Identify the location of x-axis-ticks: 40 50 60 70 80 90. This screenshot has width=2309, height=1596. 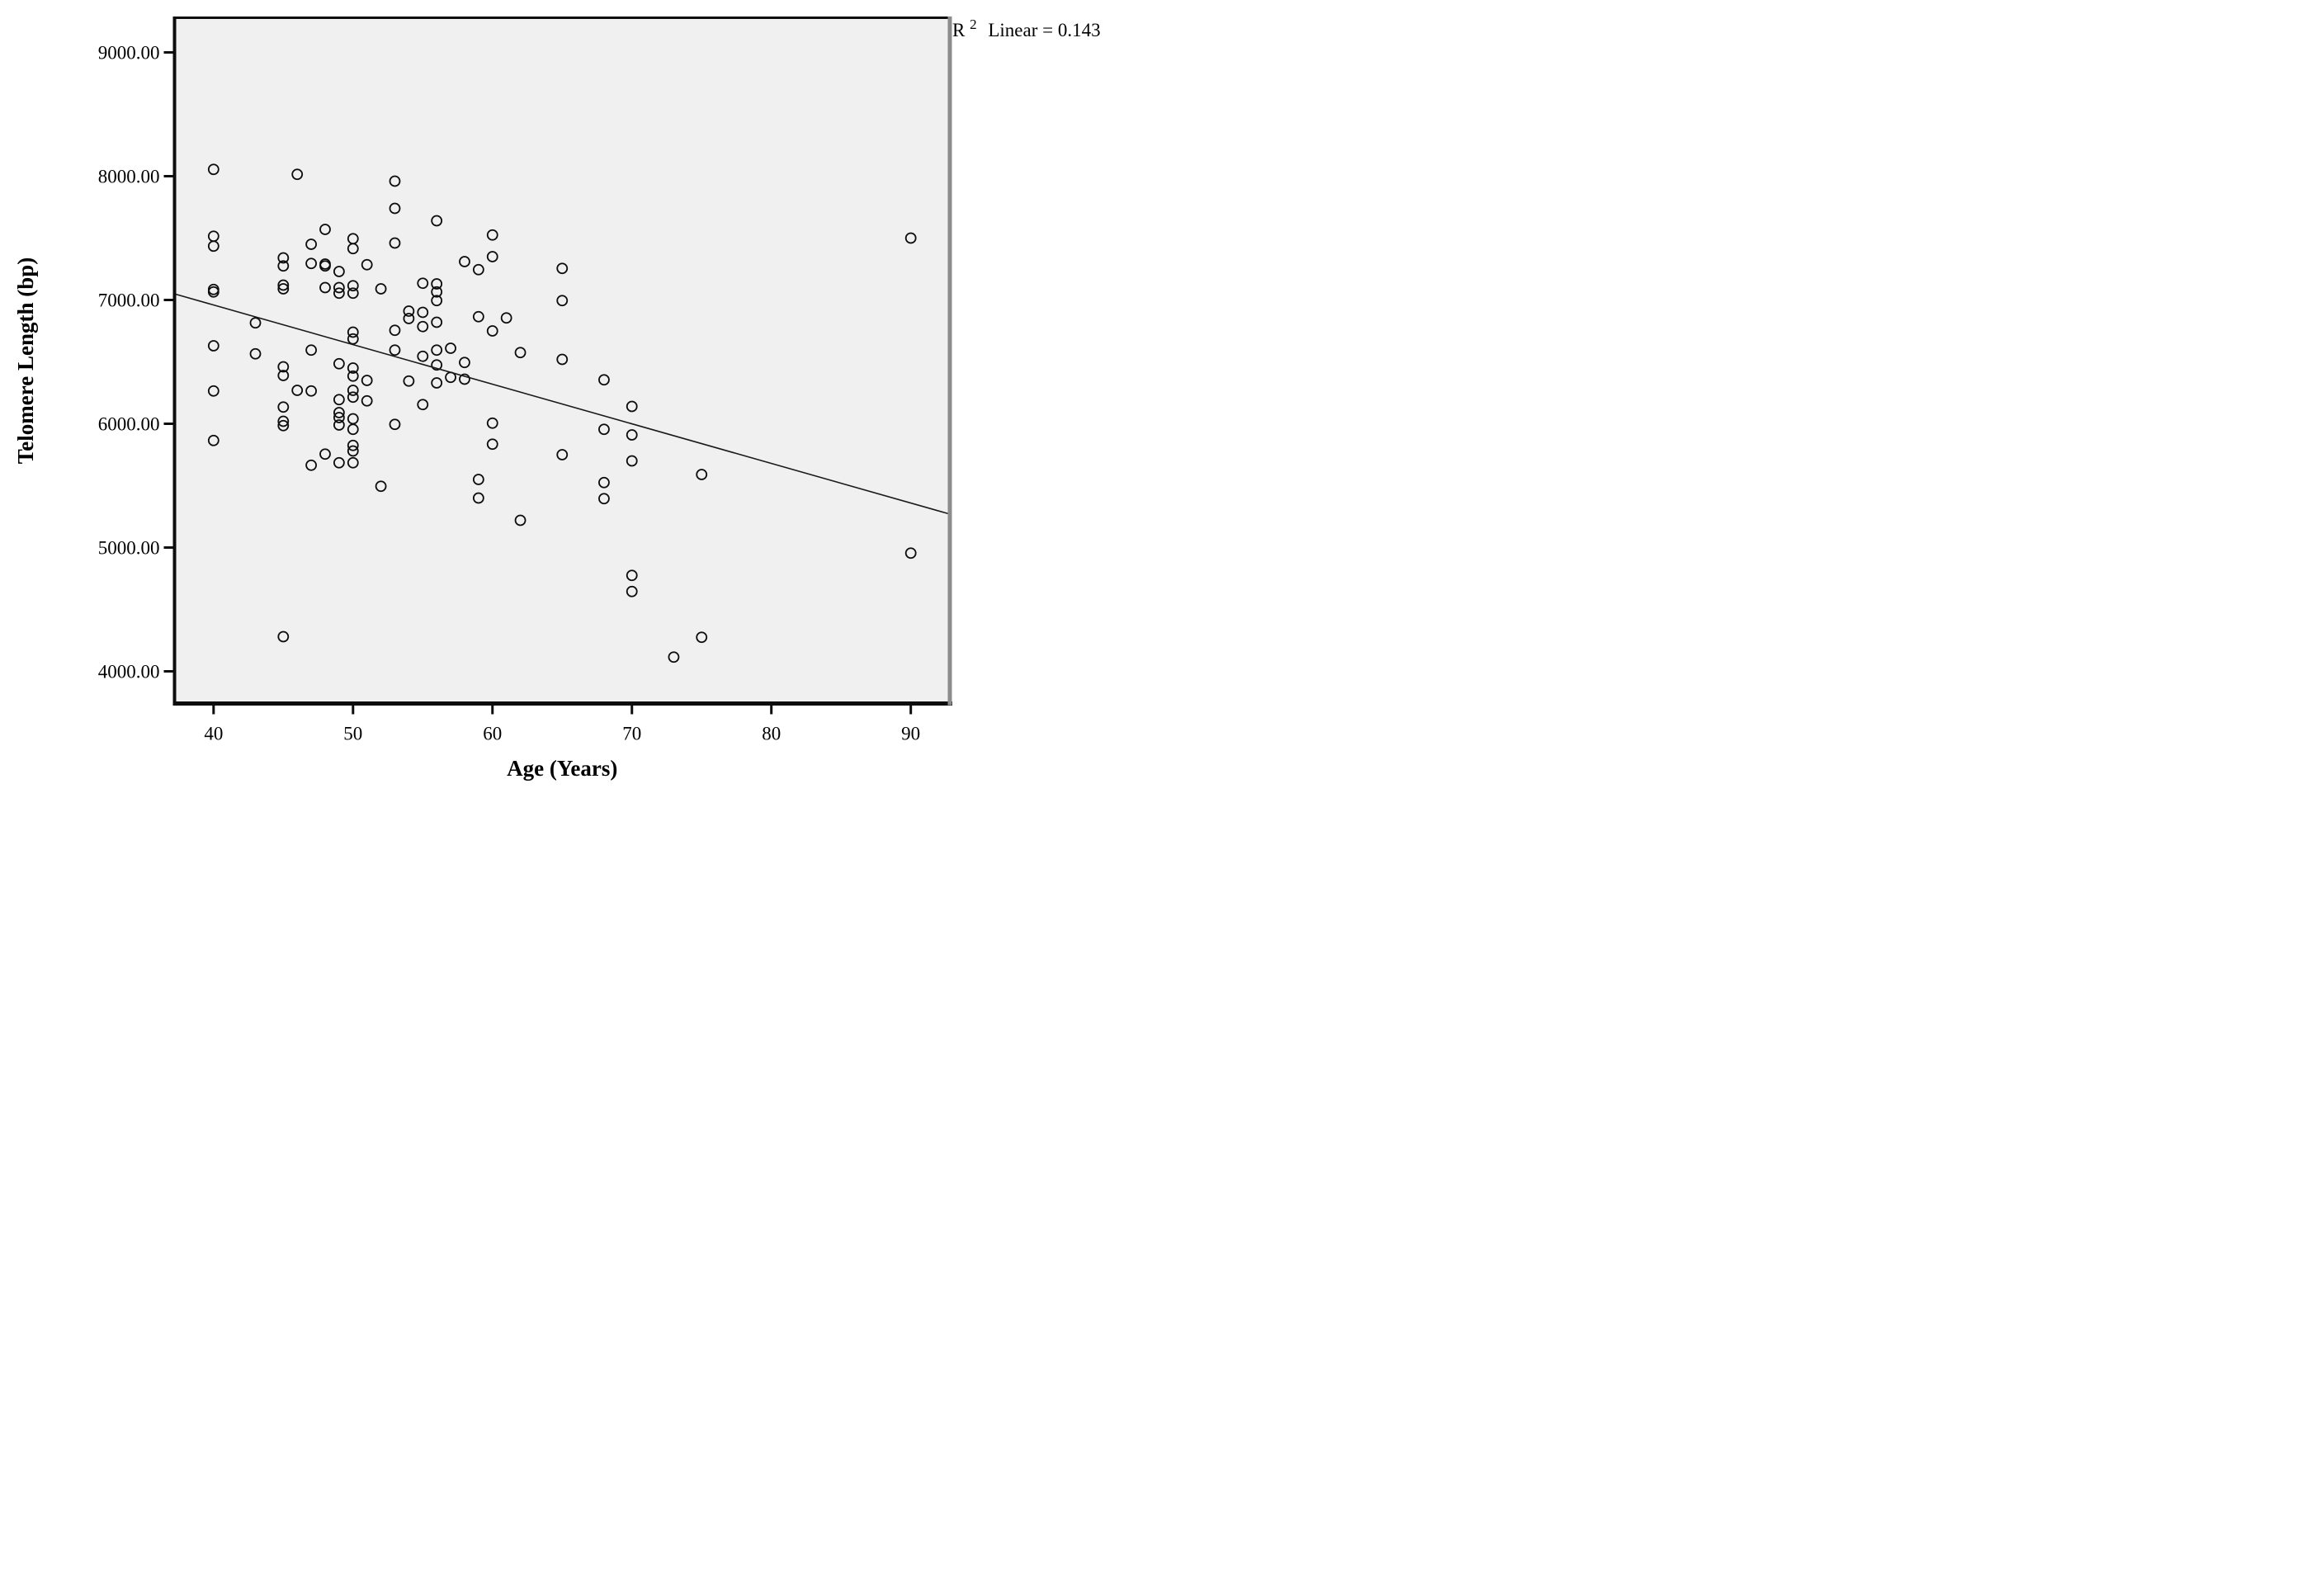
(562, 723).